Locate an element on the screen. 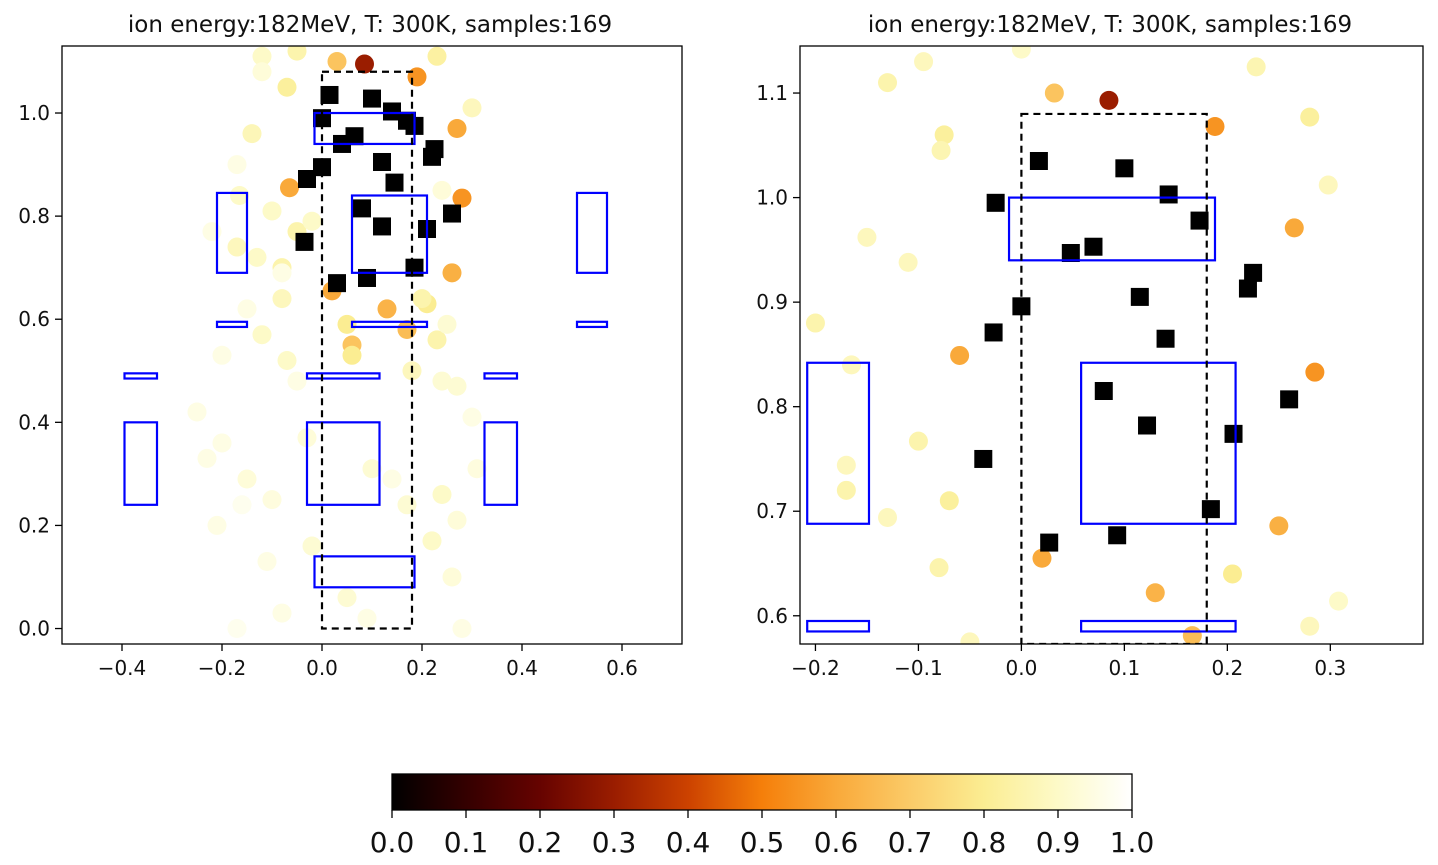  colorbar-tick-label: 0.3 is located at coordinates (614, 842).